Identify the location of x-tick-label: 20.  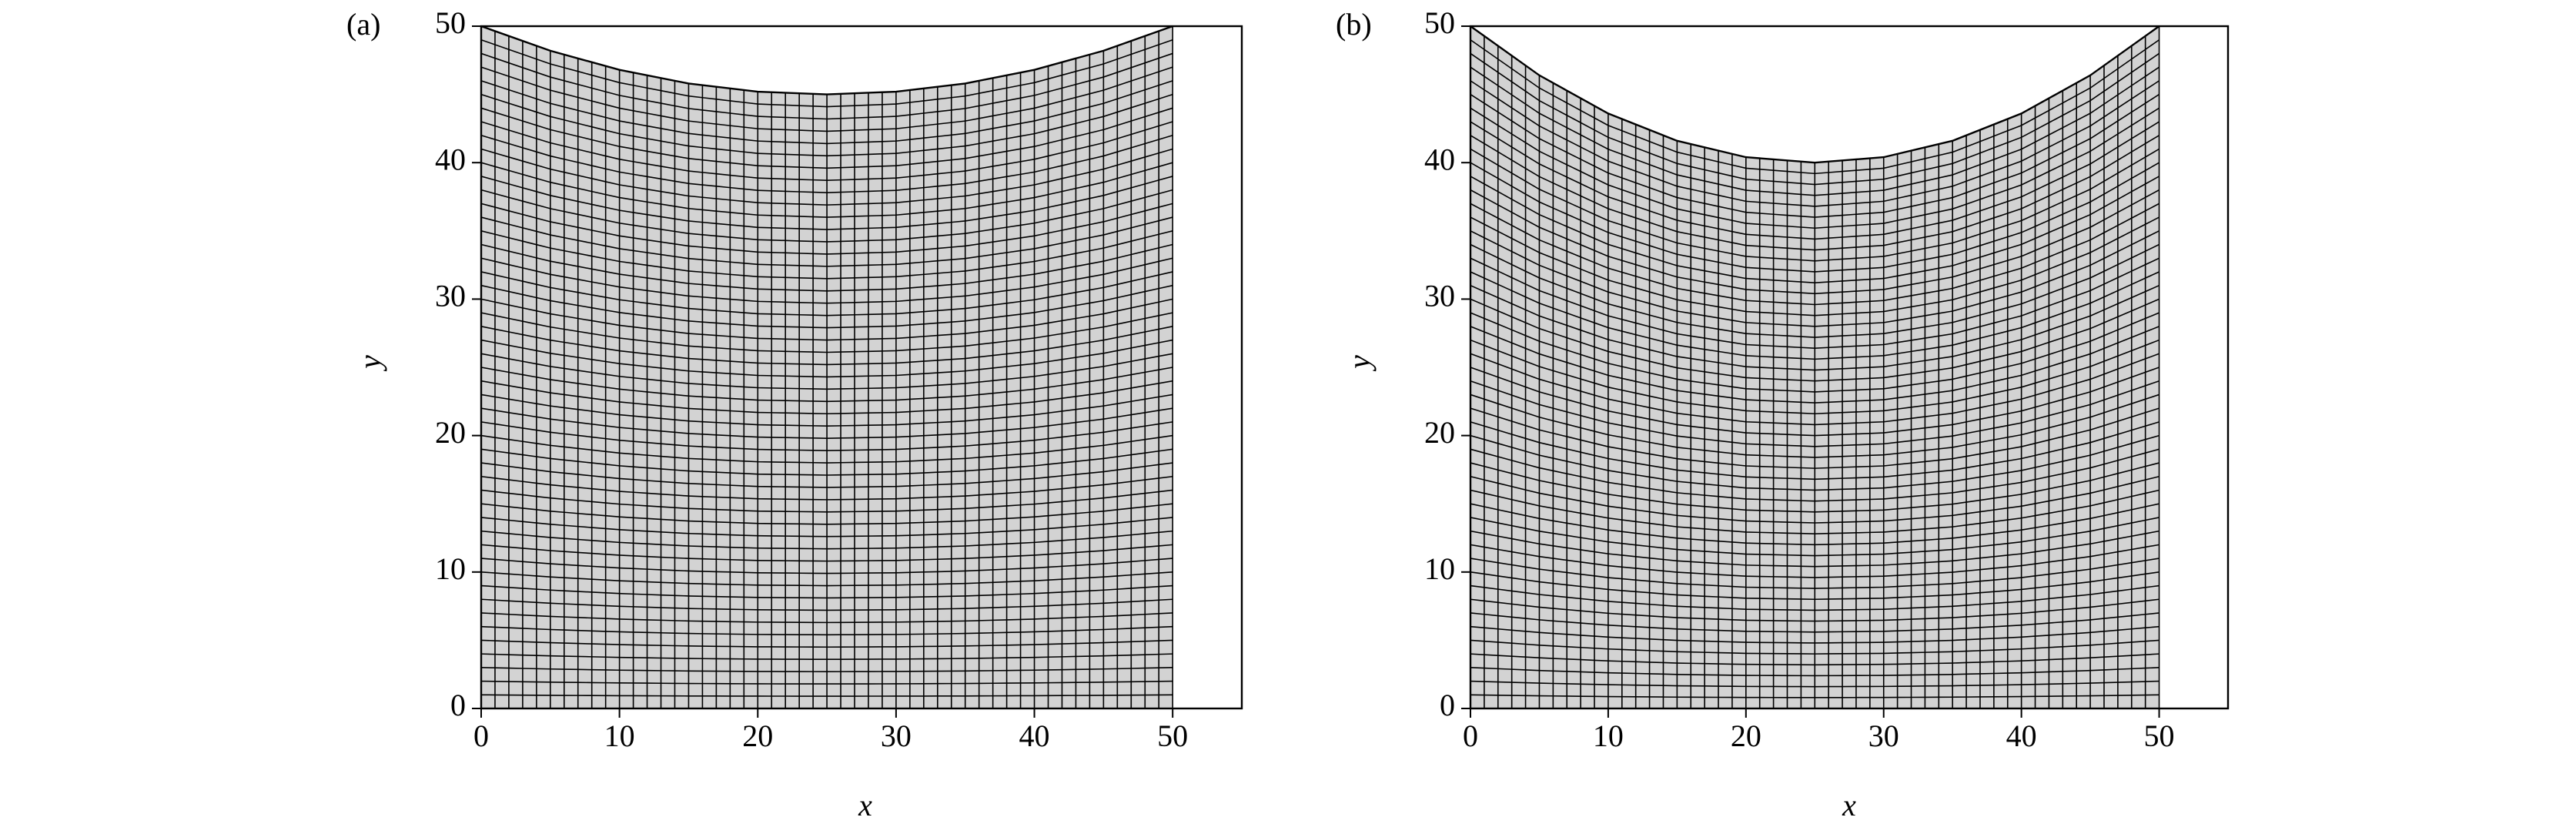
(758, 735).